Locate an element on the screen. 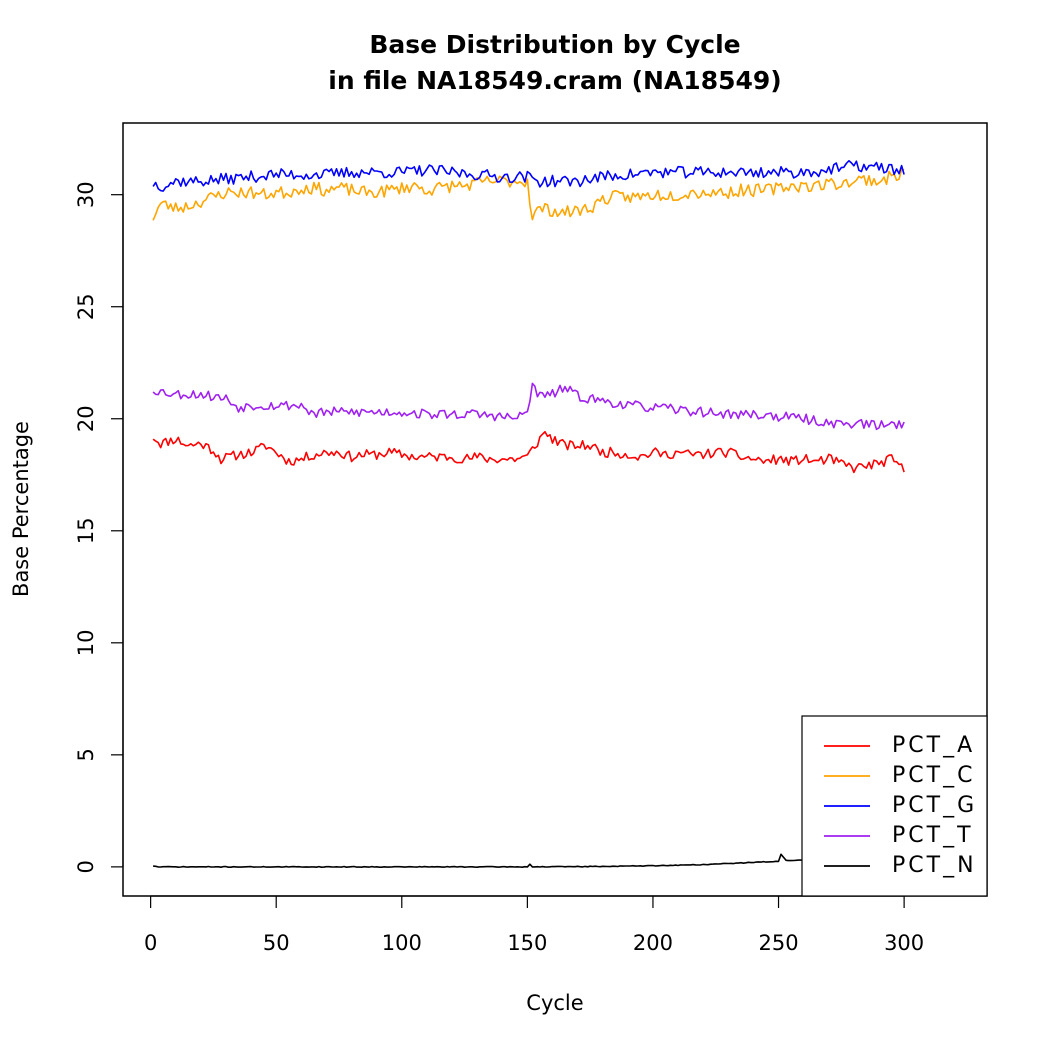 The width and height of the screenshot is (1050, 1050). x-tick-label: 100 is located at coordinates (402, 943).